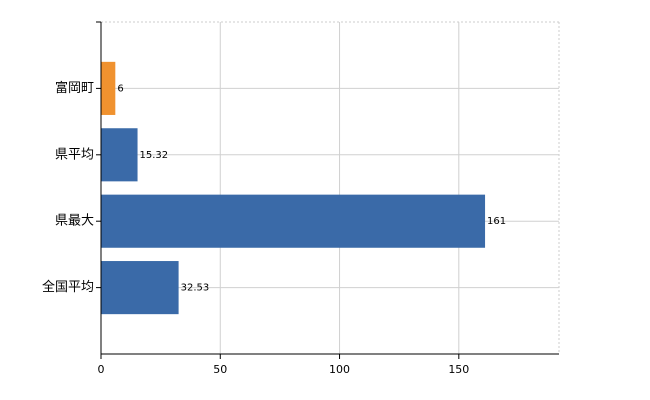 This screenshot has width=650, height=400. I want to click on y-tick-label: 県平均, so click(74, 154).